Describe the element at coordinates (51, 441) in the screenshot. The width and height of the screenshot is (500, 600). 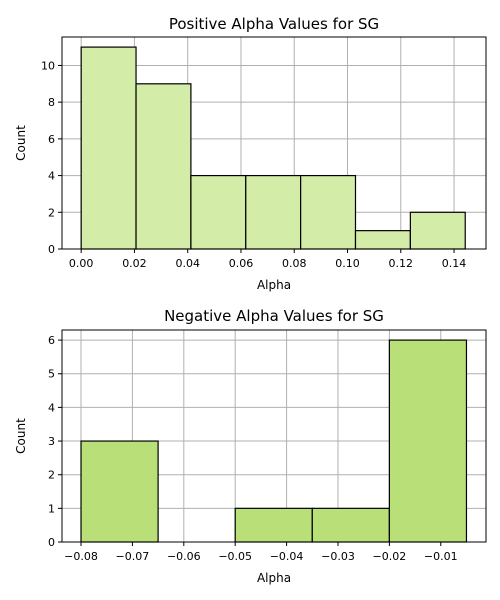
I see `y-tick-label: 3` at that location.